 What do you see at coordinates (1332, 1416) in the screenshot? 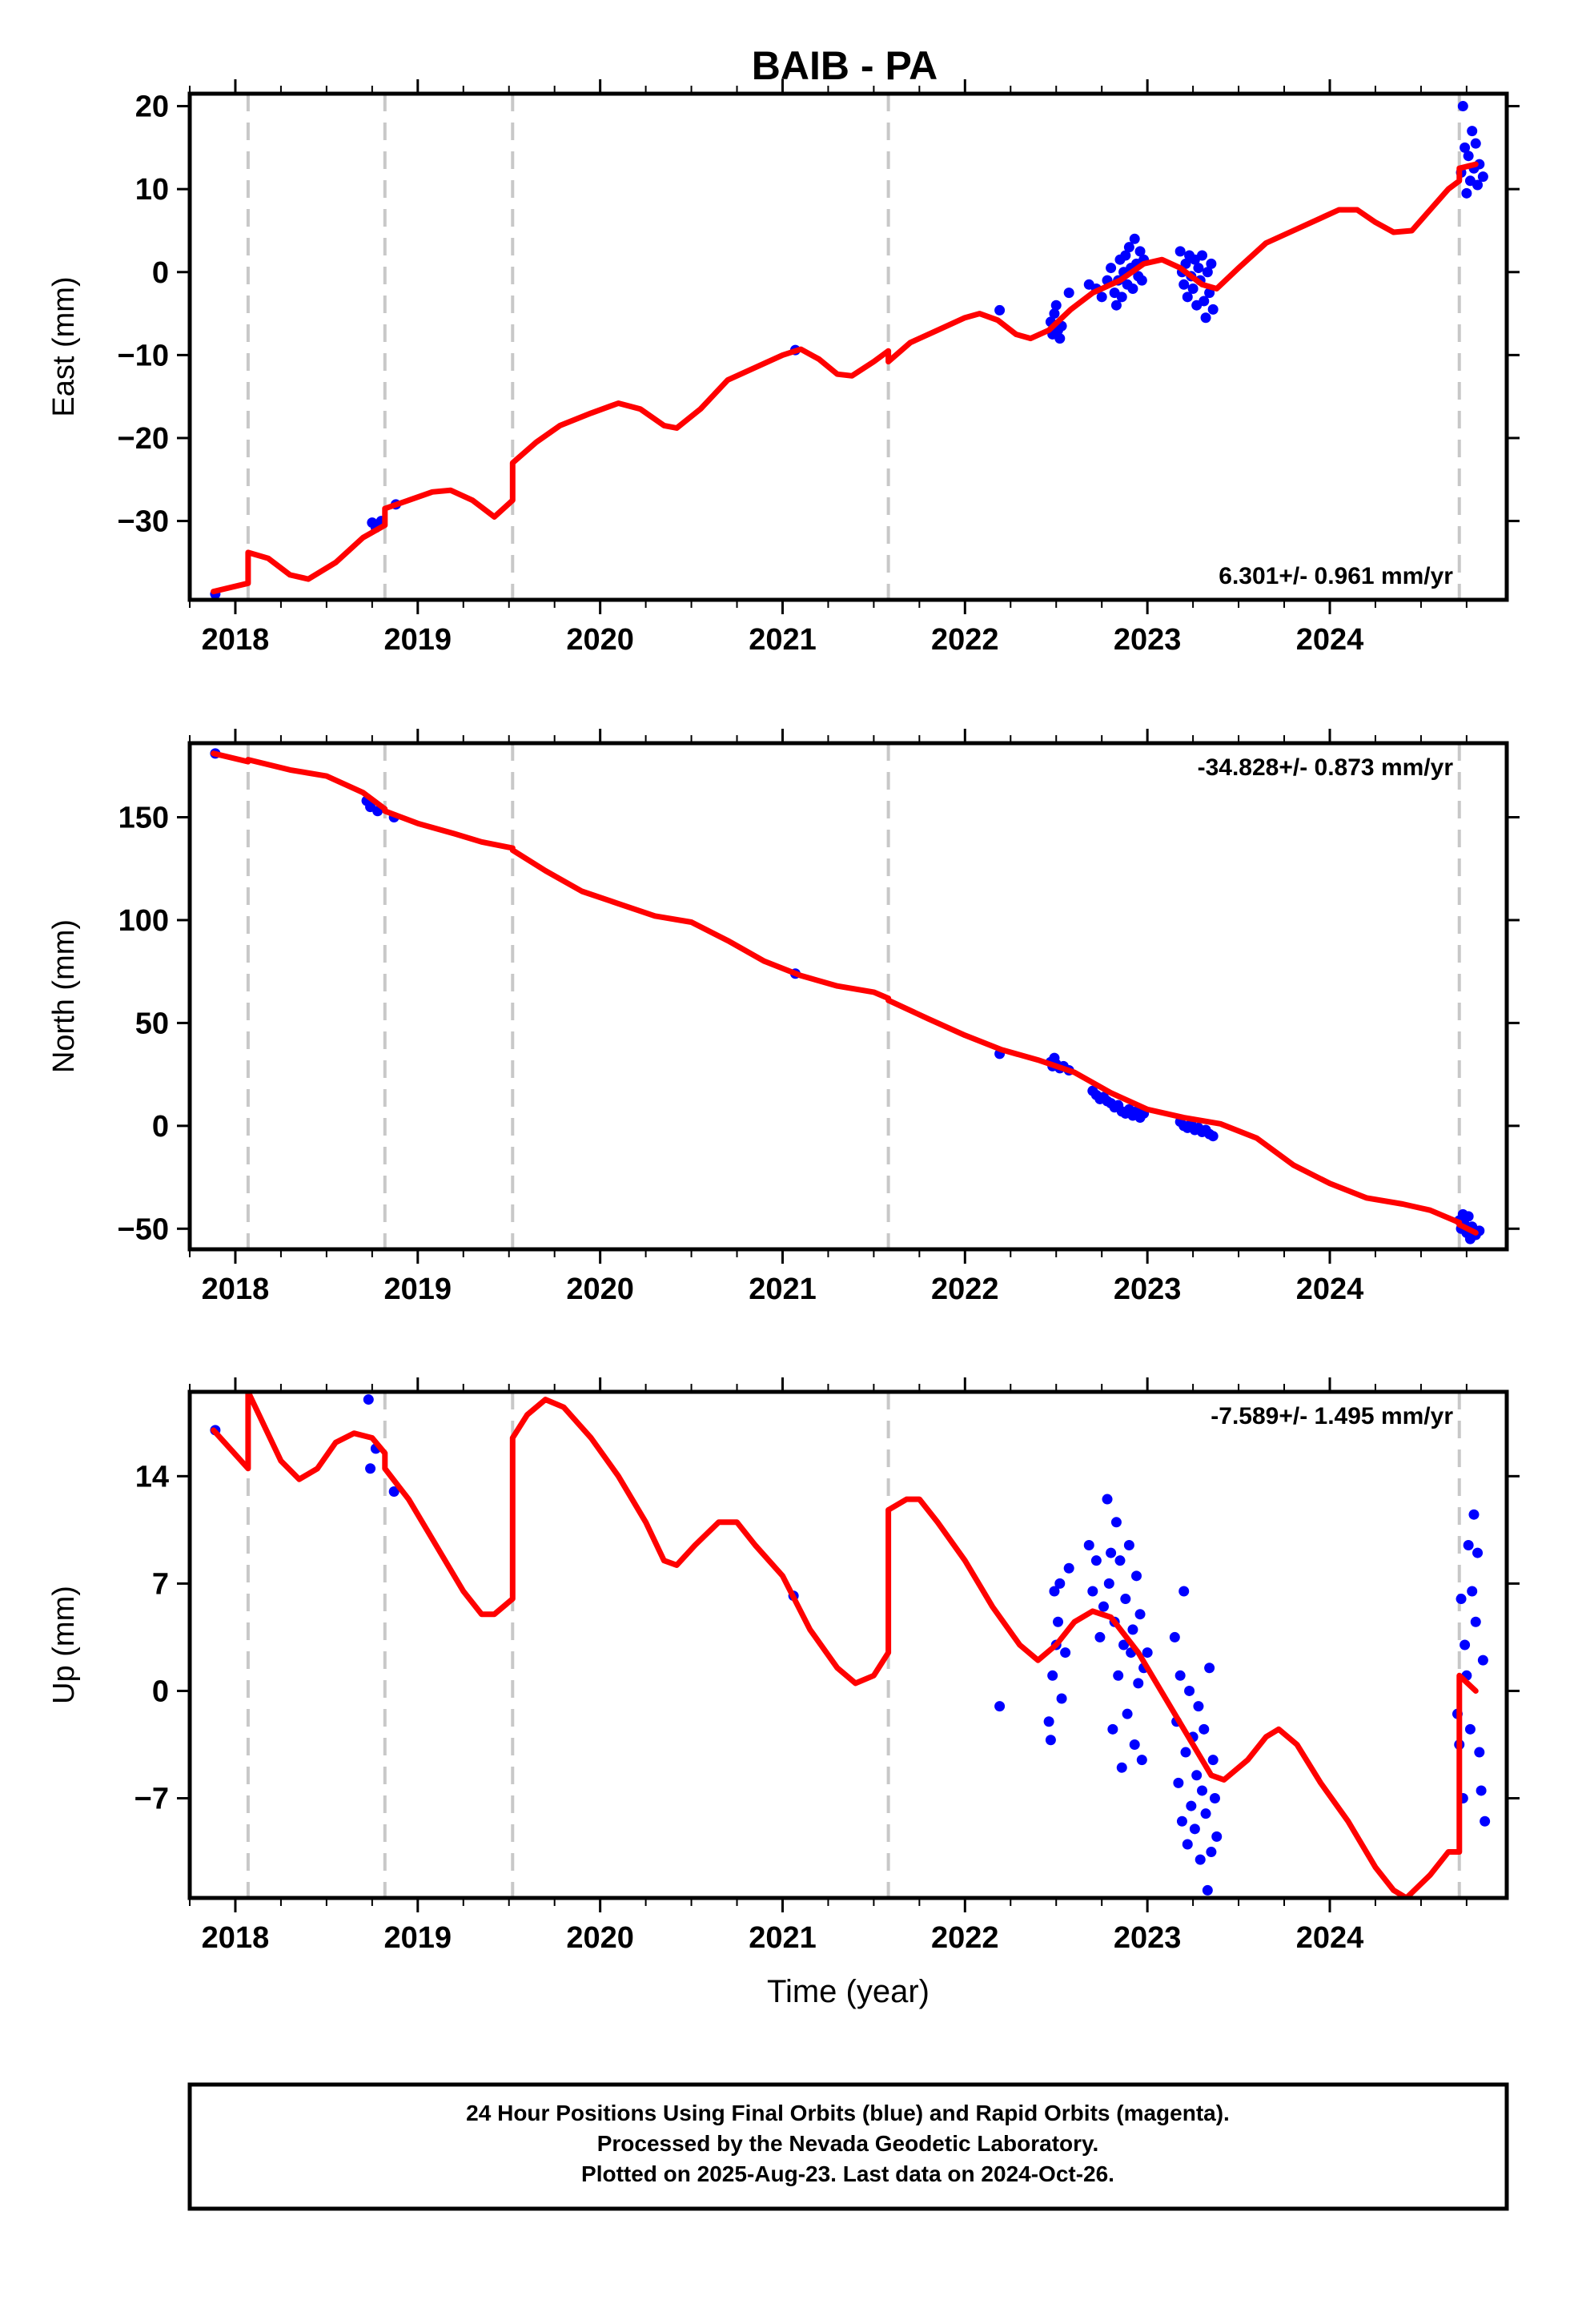
I see `rate-label: -7.589+/- 1.495 mm/yr` at bounding box center [1332, 1416].